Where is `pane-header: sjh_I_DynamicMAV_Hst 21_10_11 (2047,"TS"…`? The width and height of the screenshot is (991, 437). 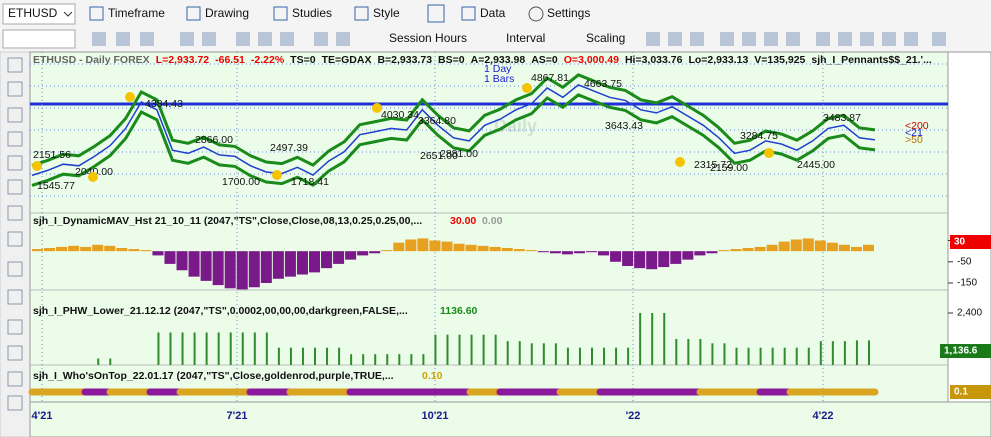
pane-header: sjh_I_DynamicMAV_Hst 21_10_11 (2047,"TS"… is located at coordinates (227, 221).